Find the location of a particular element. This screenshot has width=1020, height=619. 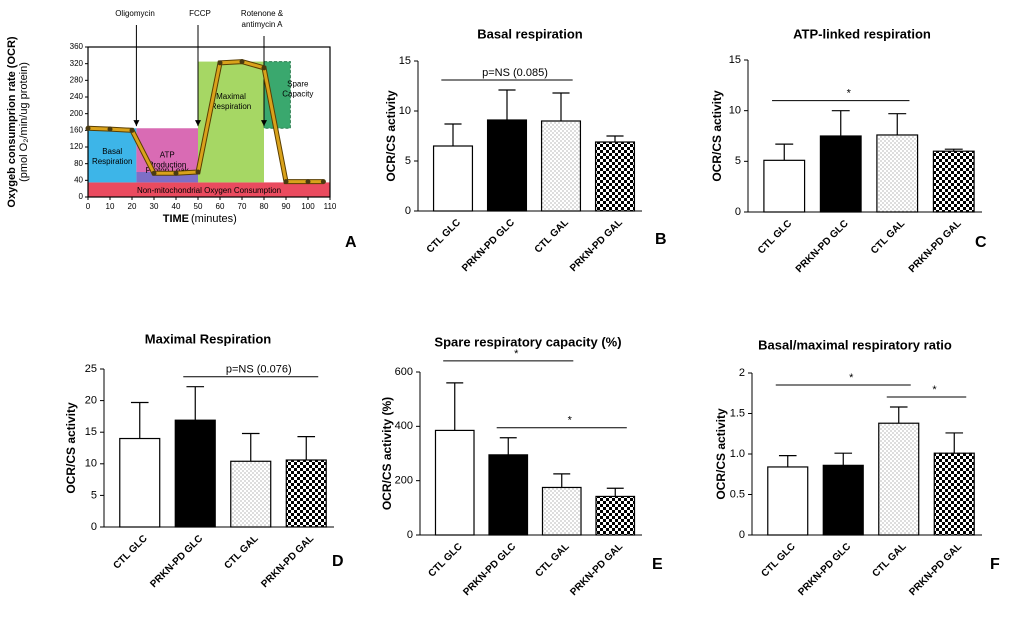

chart-title: Spare respiratory capacity (%) is located at coordinates (527, 341).